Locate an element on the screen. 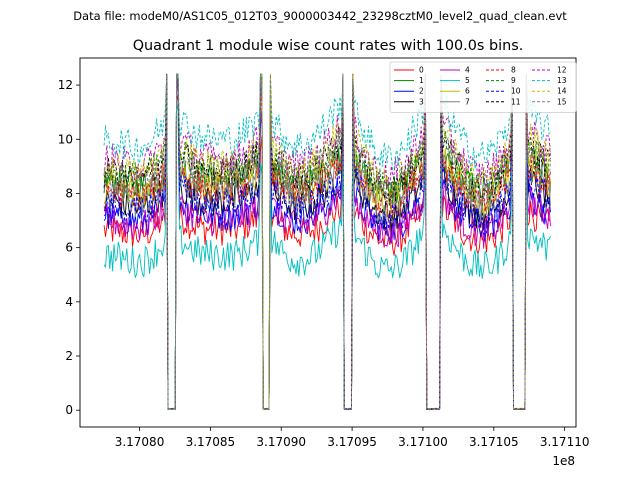 This screenshot has height=480, width=640. y-tick-label: 6 is located at coordinates (69, 248).